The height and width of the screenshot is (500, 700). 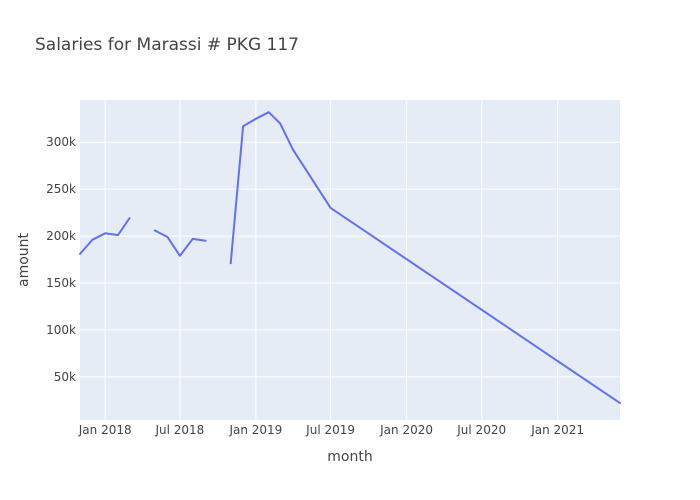 I want to click on x-axis-title: month, so click(x=349, y=457).